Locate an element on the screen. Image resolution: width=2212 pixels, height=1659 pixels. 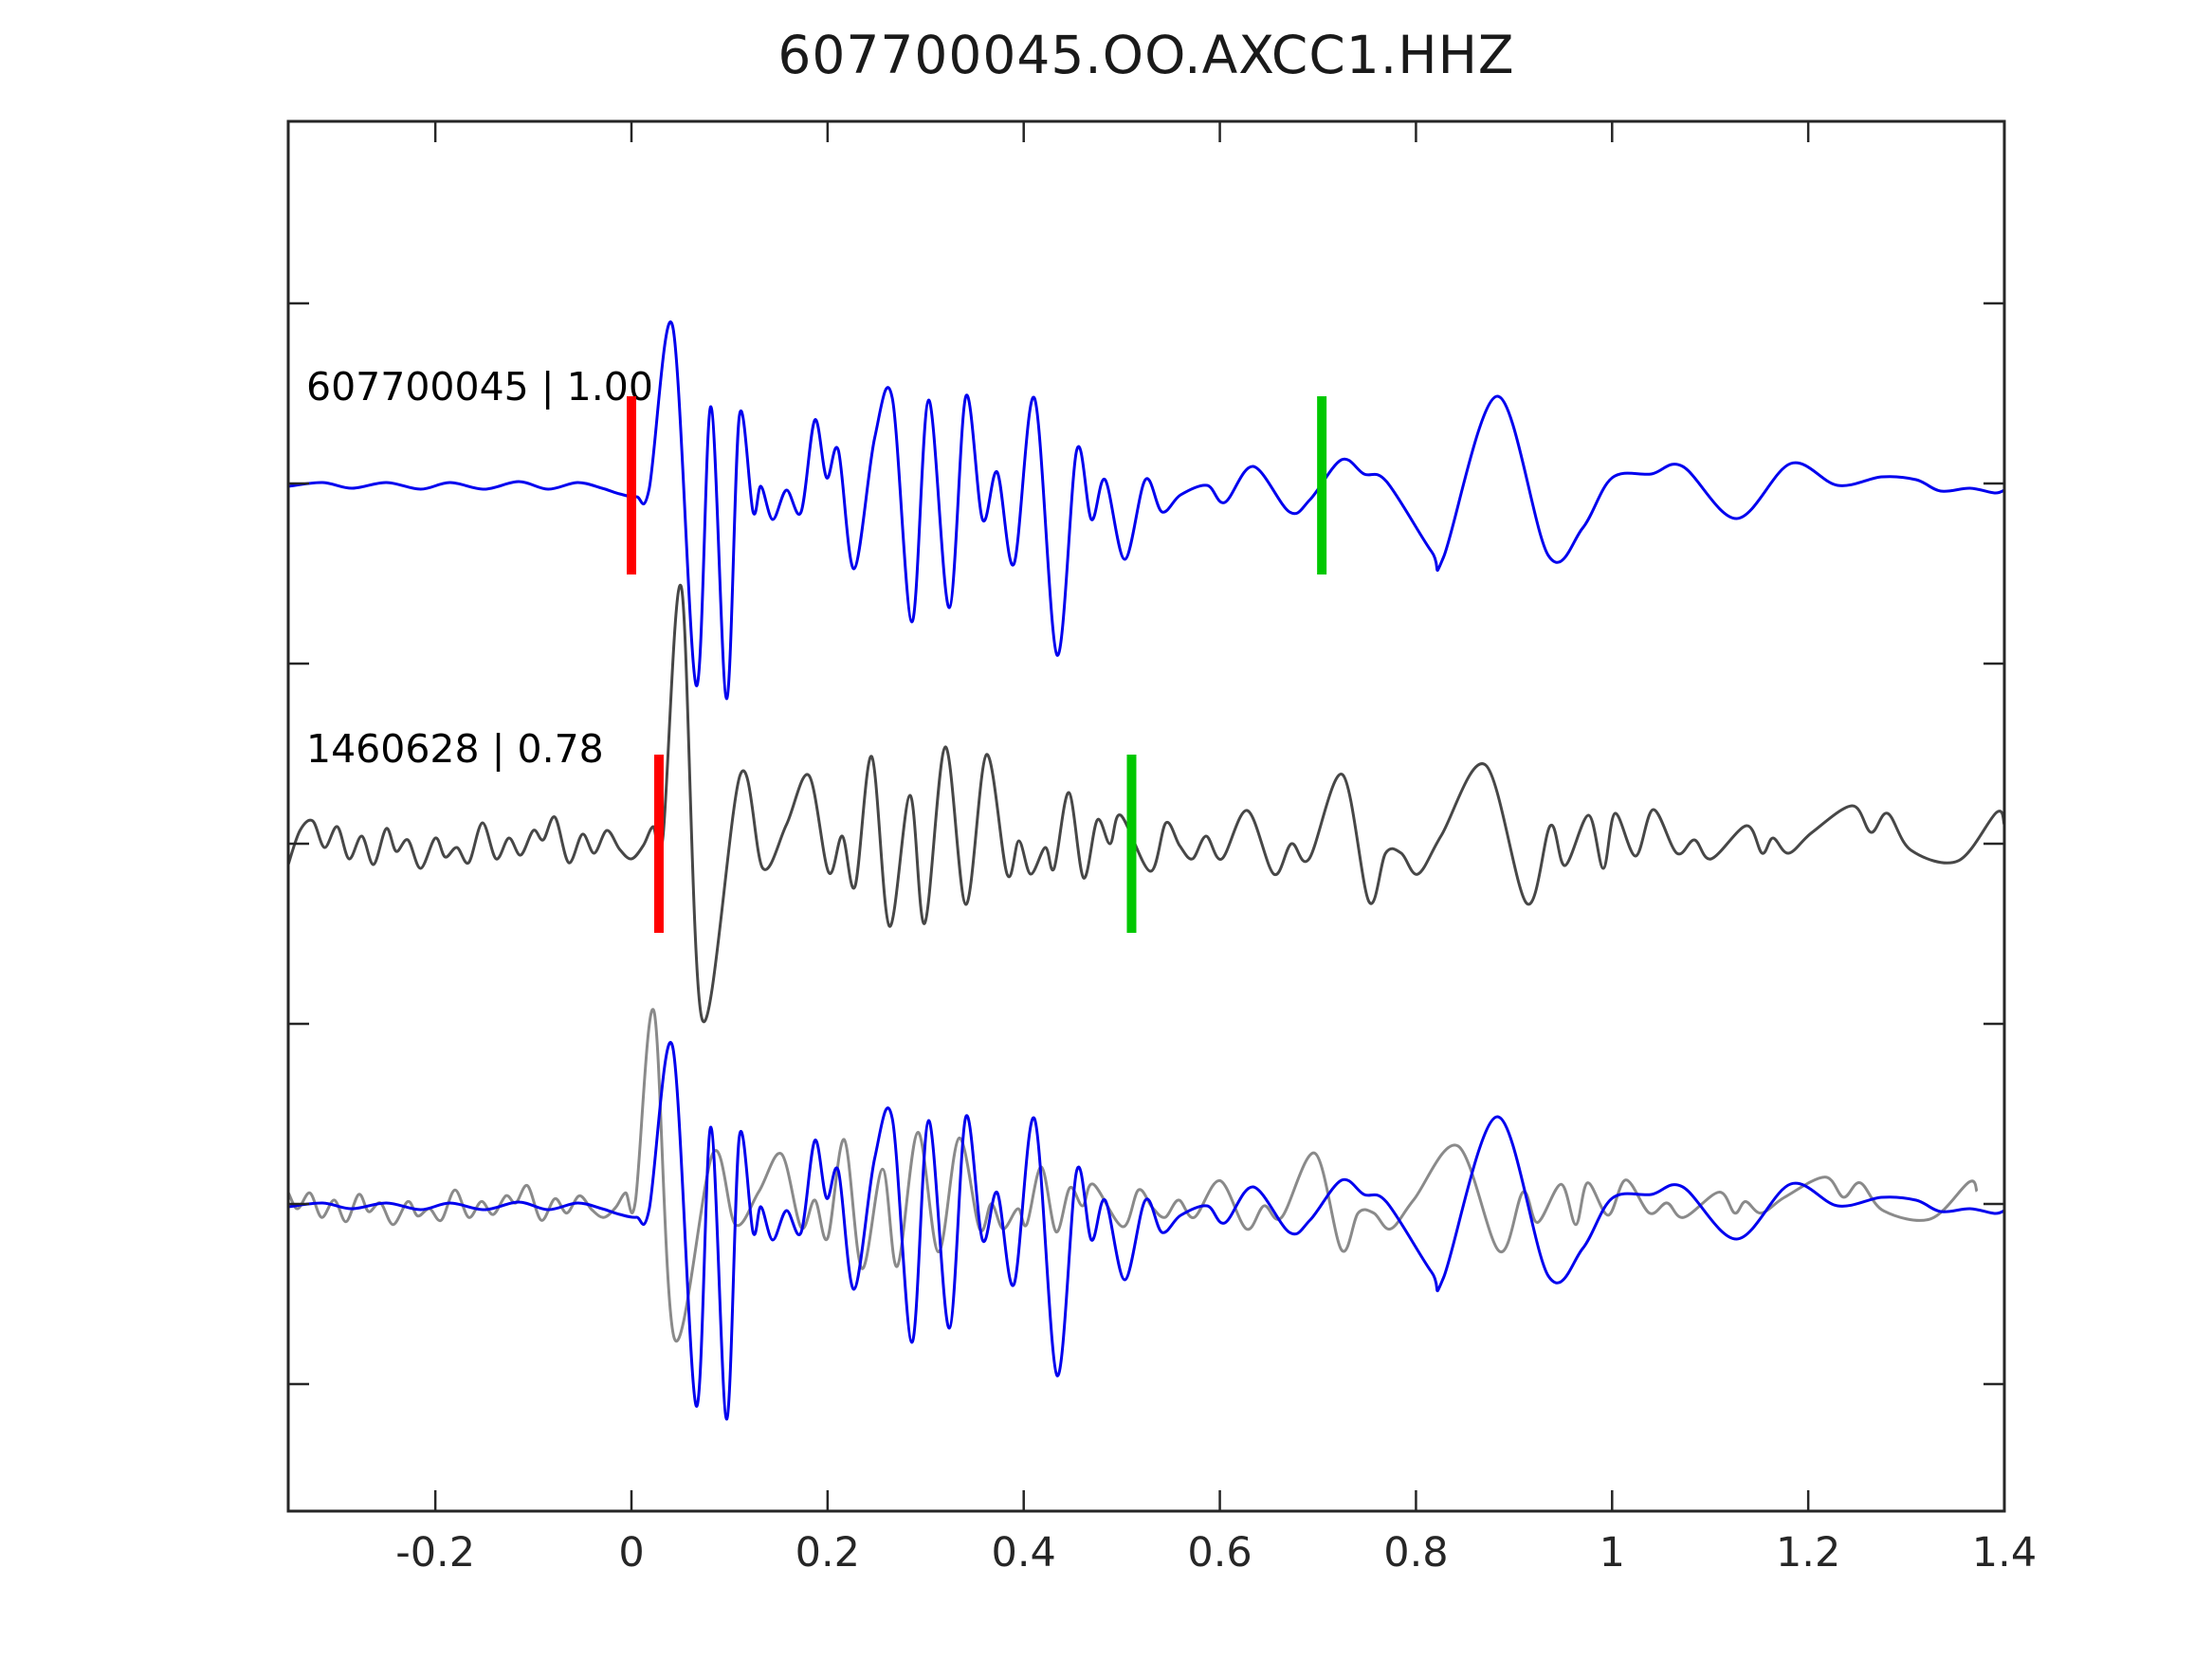
red-pick-marker-detection is located at coordinates (658, 844).